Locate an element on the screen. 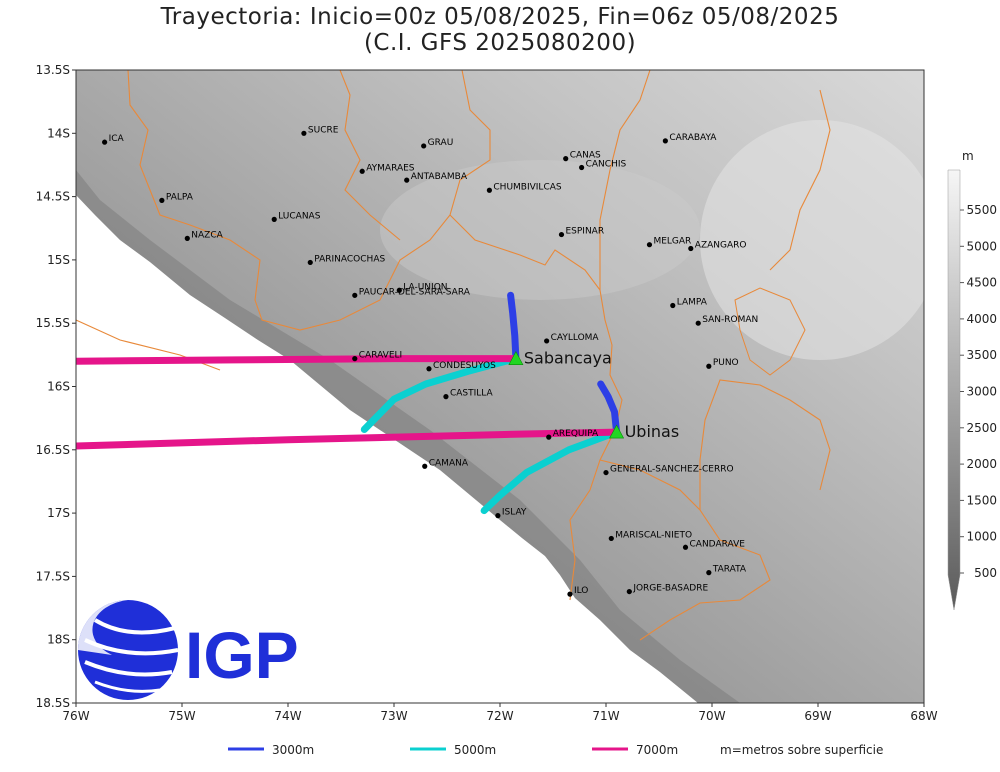 The width and height of the screenshot is (1000, 772). lat-tick-label: 17S is located at coordinates (58, 513).